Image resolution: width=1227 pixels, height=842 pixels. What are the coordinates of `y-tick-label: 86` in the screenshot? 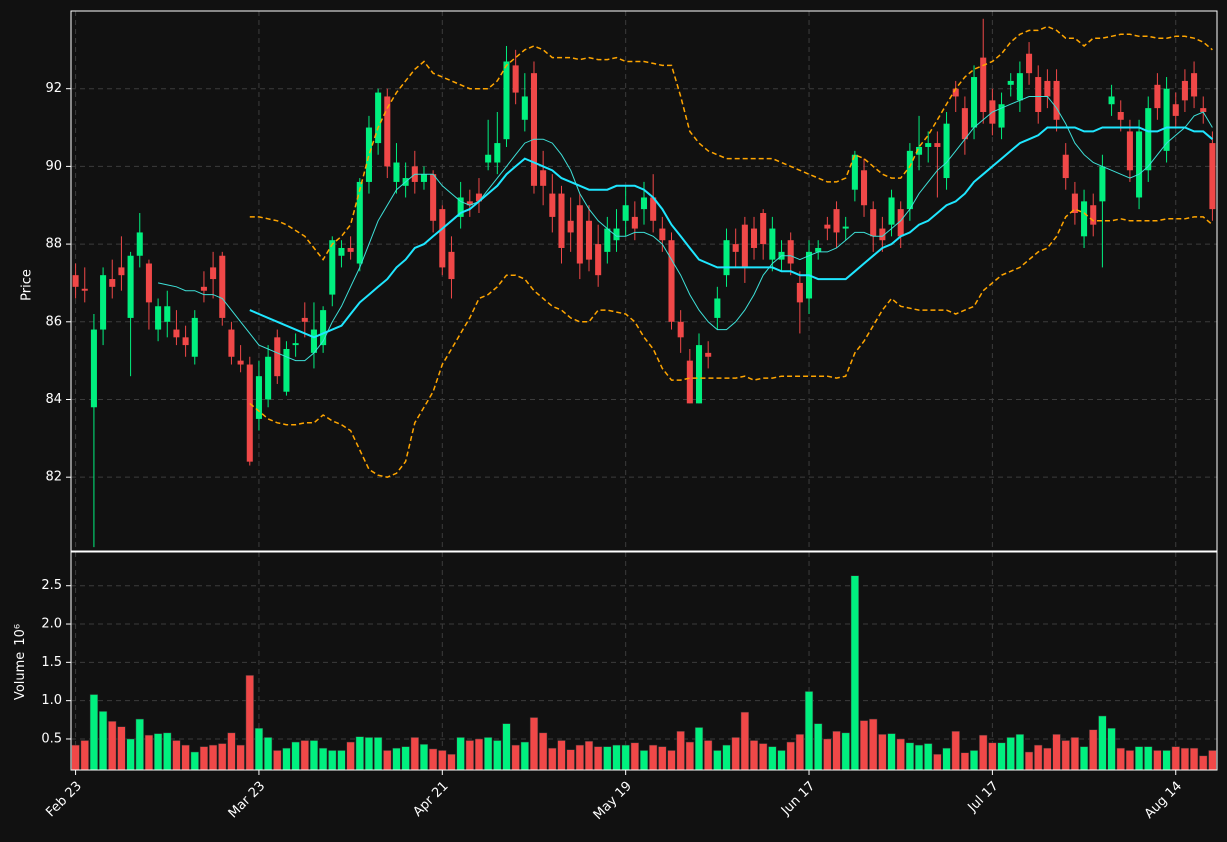 It's located at (53, 321).